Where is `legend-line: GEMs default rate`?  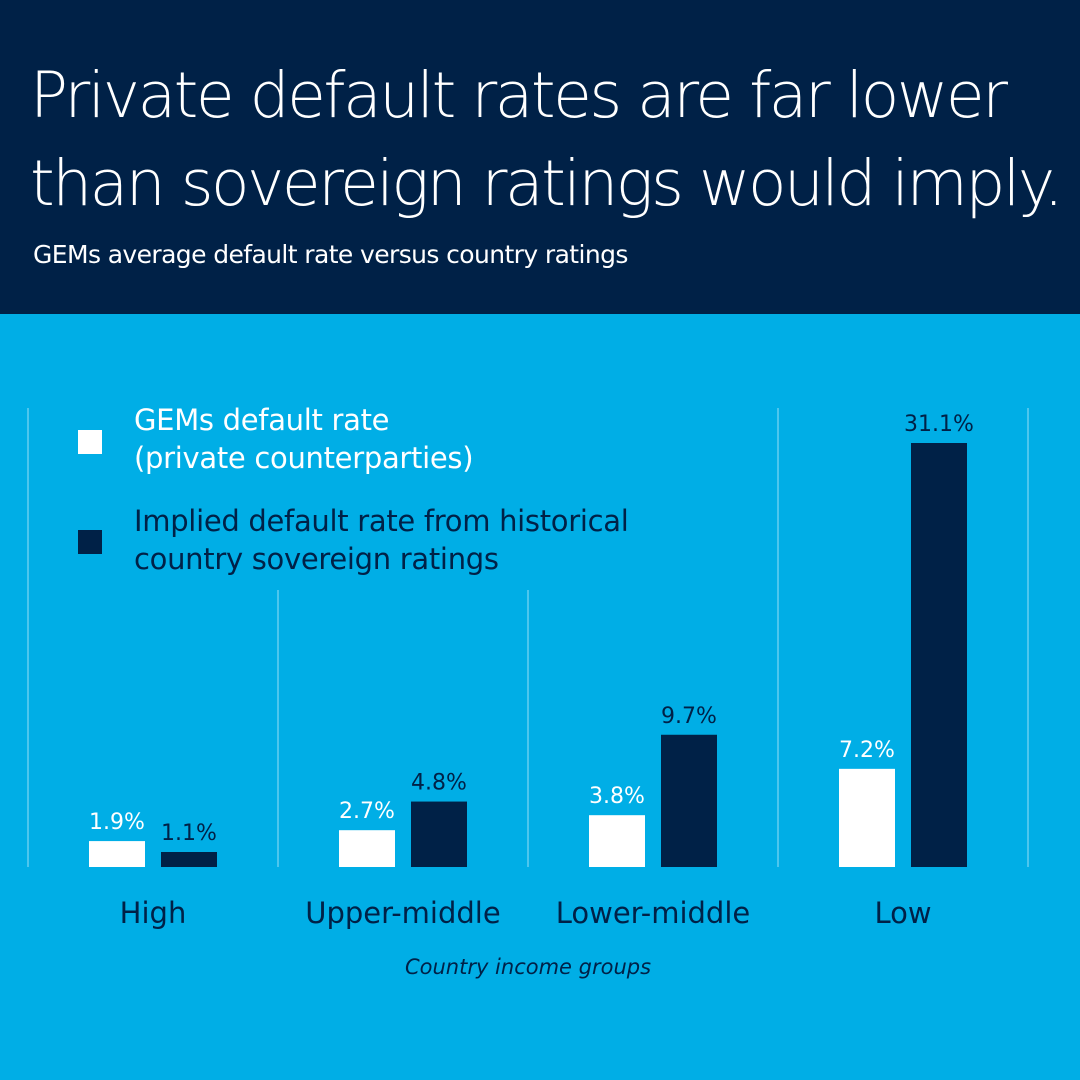 legend-line: GEMs default rate is located at coordinates (262, 420).